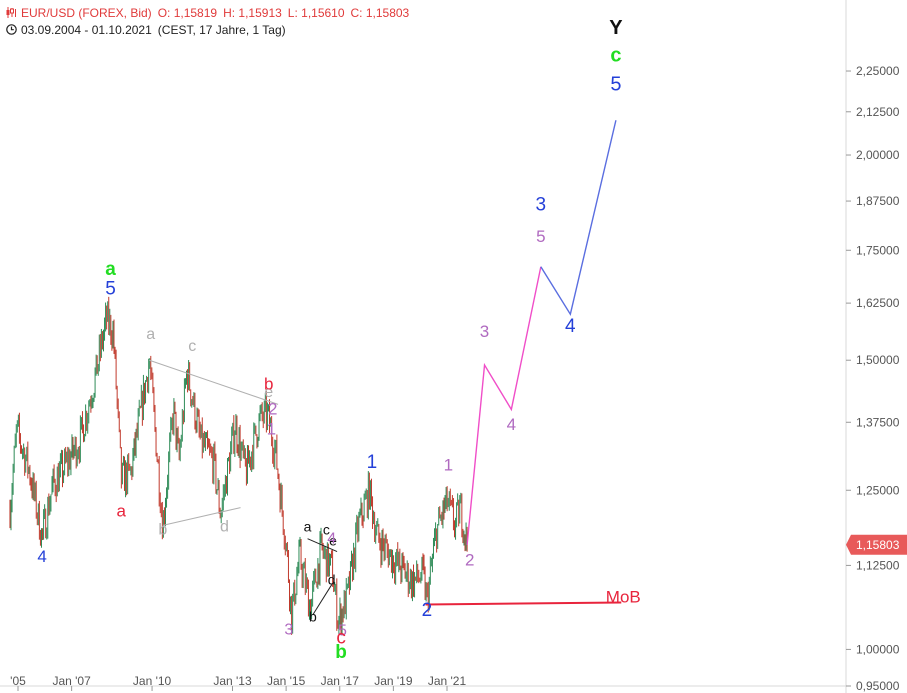 The height and width of the screenshot is (693, 907). Describe the element at coordinates (523, 603) in the screenshot. I see `mob-line` at that location.